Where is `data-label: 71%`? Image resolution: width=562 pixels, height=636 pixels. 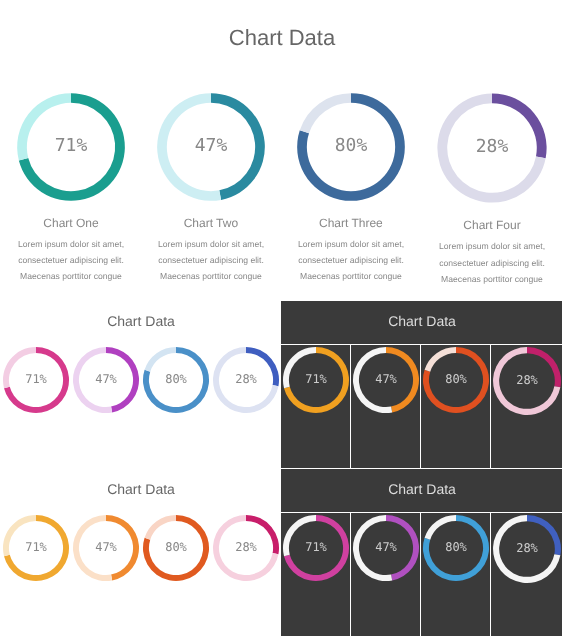 data-label: 71% is located at coordinates (71, 147).